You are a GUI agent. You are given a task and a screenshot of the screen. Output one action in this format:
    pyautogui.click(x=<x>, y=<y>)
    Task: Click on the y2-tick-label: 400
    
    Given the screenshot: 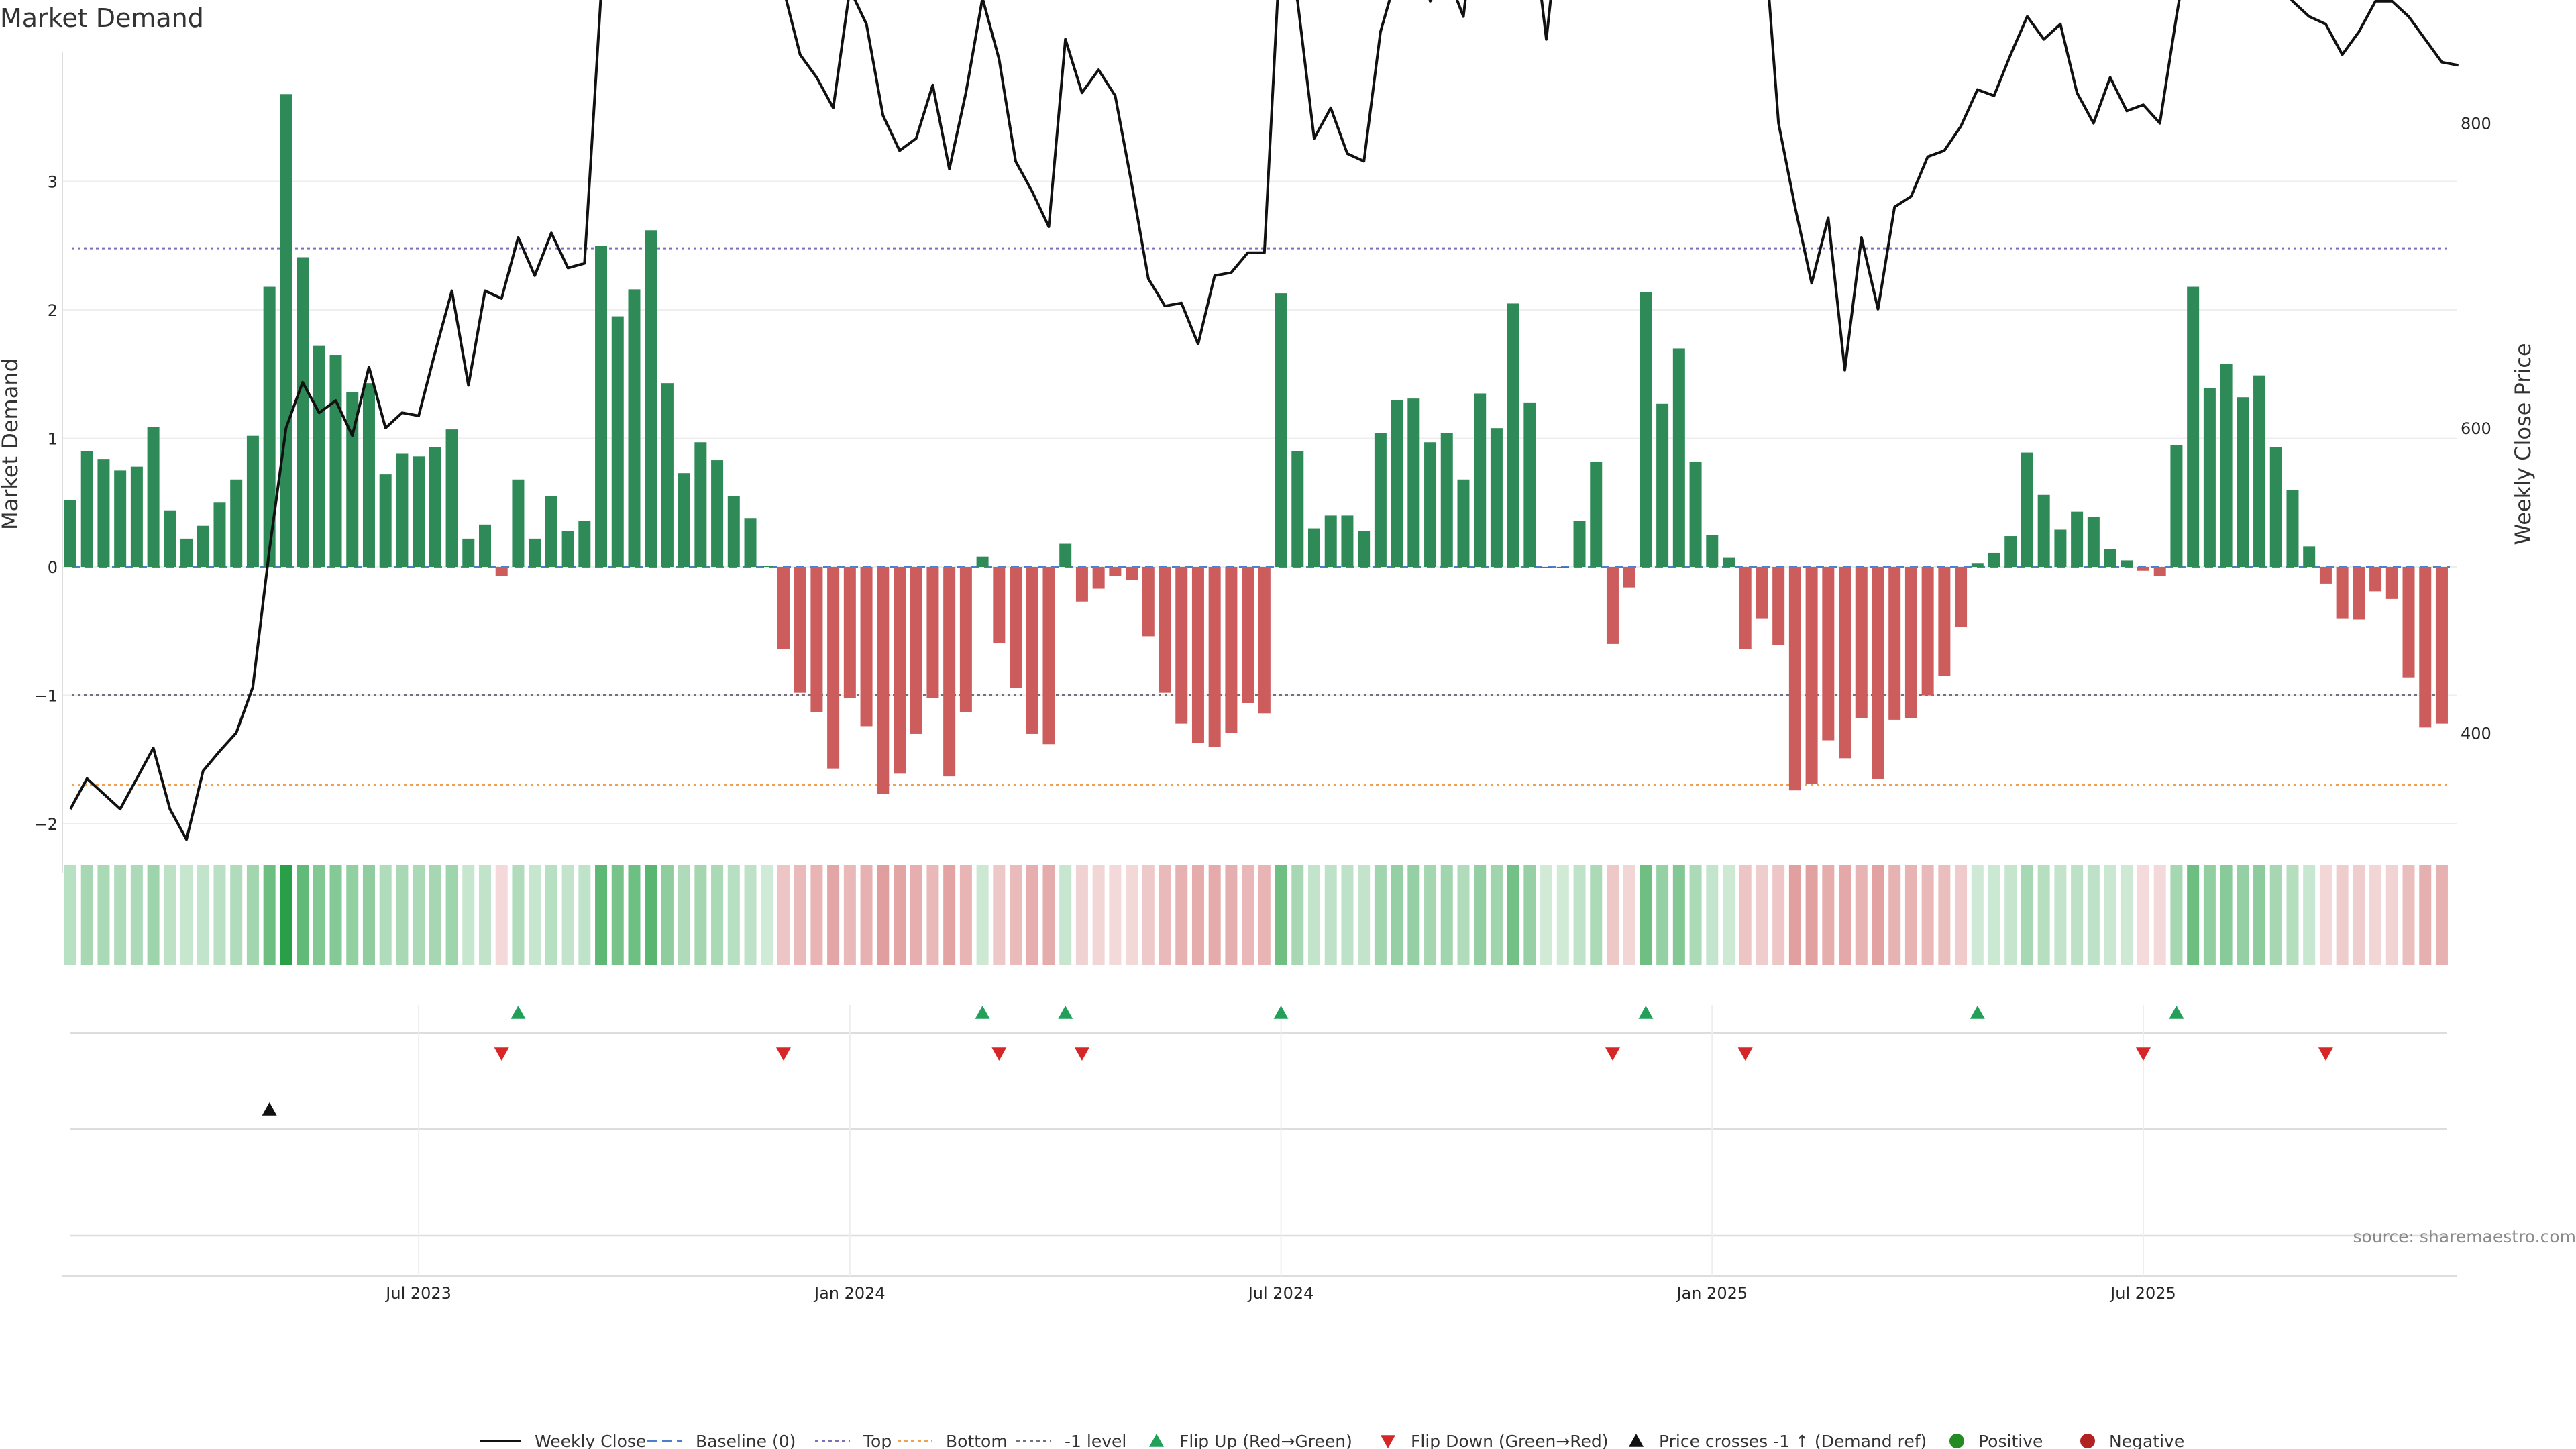 What is the action you would take?
    pyautogui.click(x=2476, y=733)
    